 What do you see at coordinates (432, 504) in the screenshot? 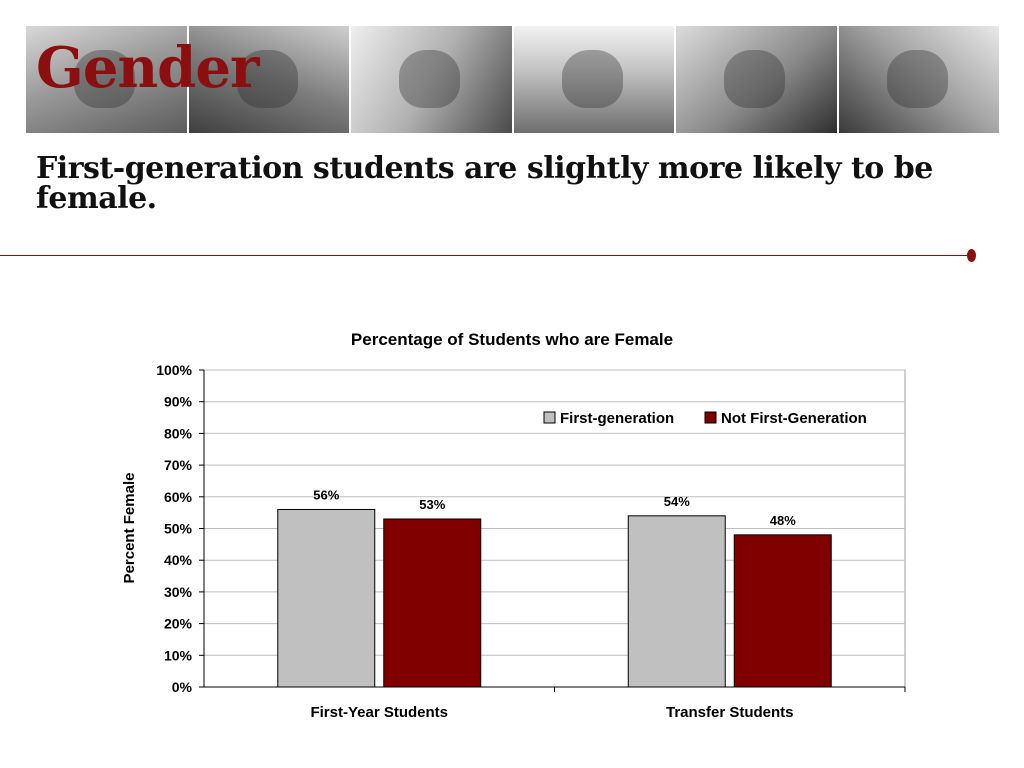
I see `data-label: 53%` at bounding box center [432, 504].